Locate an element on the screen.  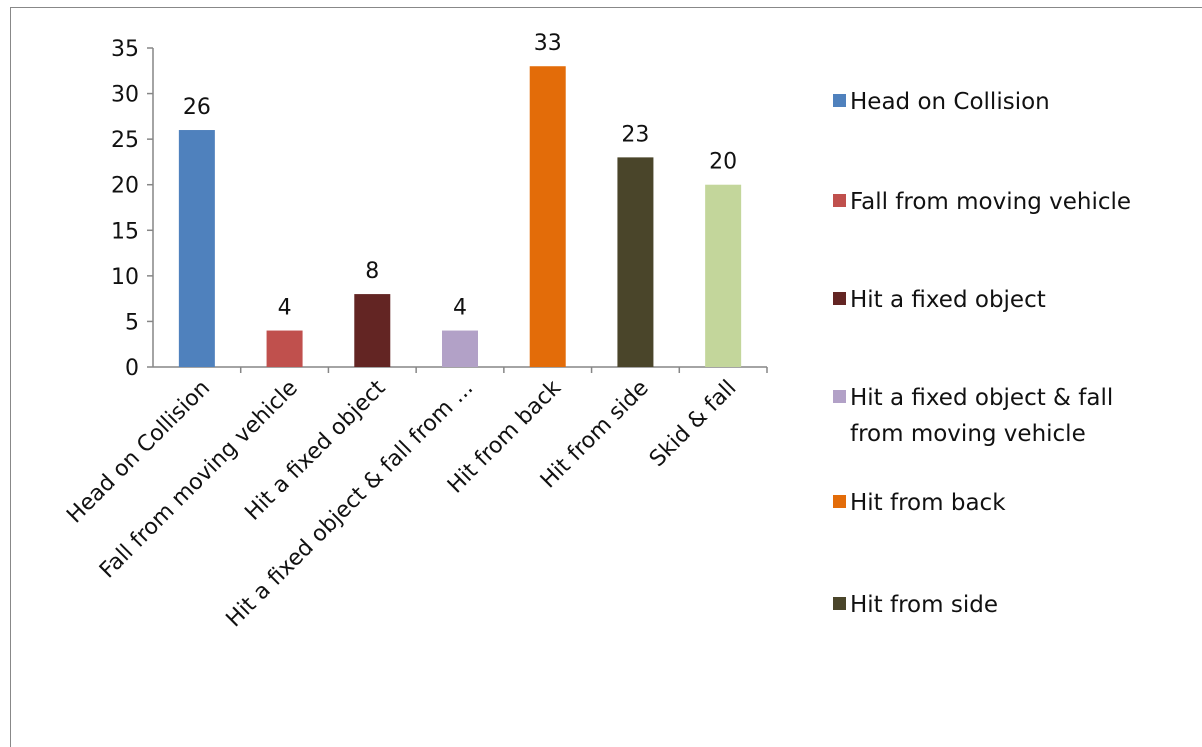
y-tick-label: 15 is located at coordinates (125, 231).